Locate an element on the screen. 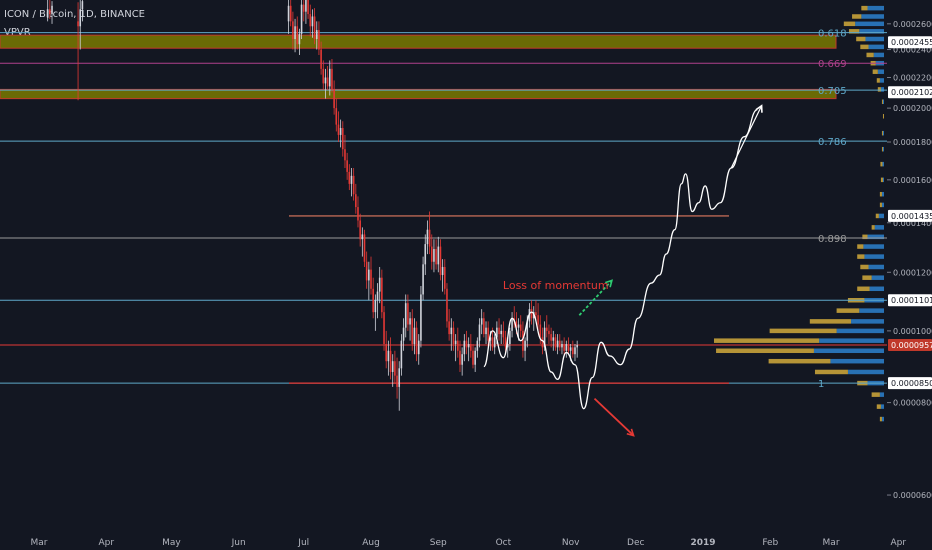  price-tag-label: 0.0002455 is located at coordinates (911, 42).